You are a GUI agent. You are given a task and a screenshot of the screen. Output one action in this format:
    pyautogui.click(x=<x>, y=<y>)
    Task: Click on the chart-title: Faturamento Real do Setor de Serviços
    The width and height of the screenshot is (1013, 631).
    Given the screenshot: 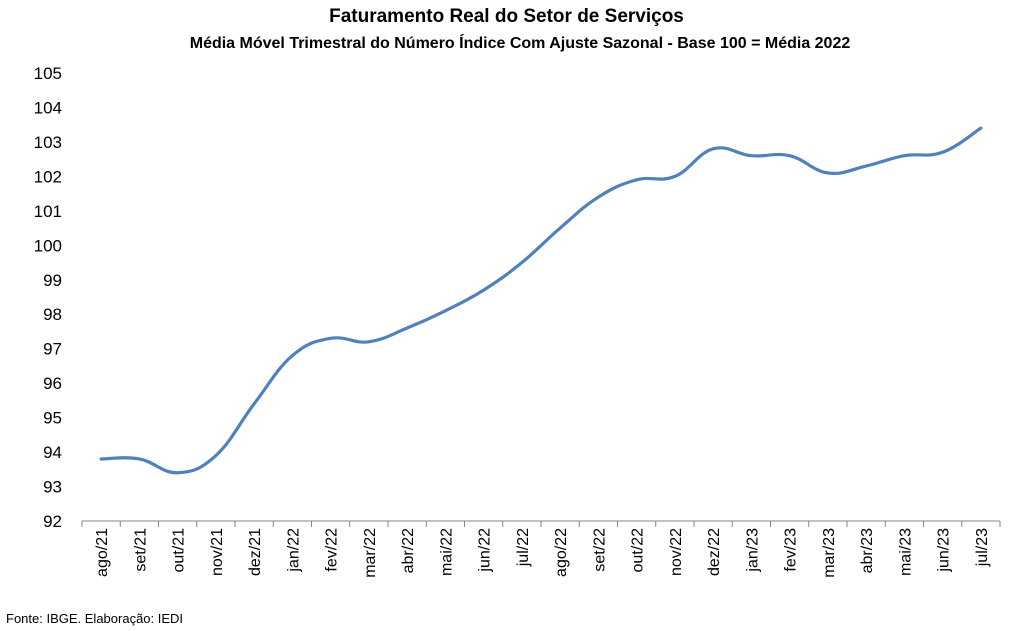 What is the action you would take?
    pyautogui.click(x=506, y=16)
    